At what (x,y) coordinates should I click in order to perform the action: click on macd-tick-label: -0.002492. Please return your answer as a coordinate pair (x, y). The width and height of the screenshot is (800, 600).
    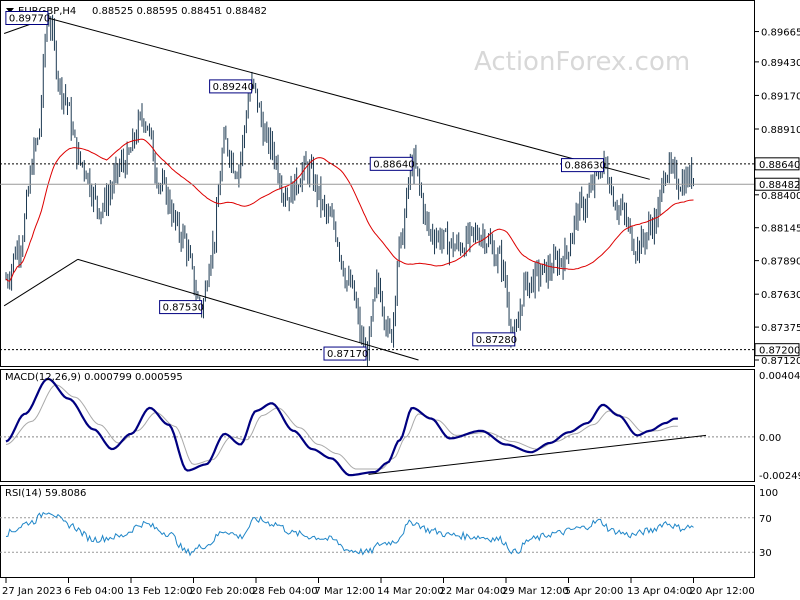
    Looking at the image, I should click on (779, 476).